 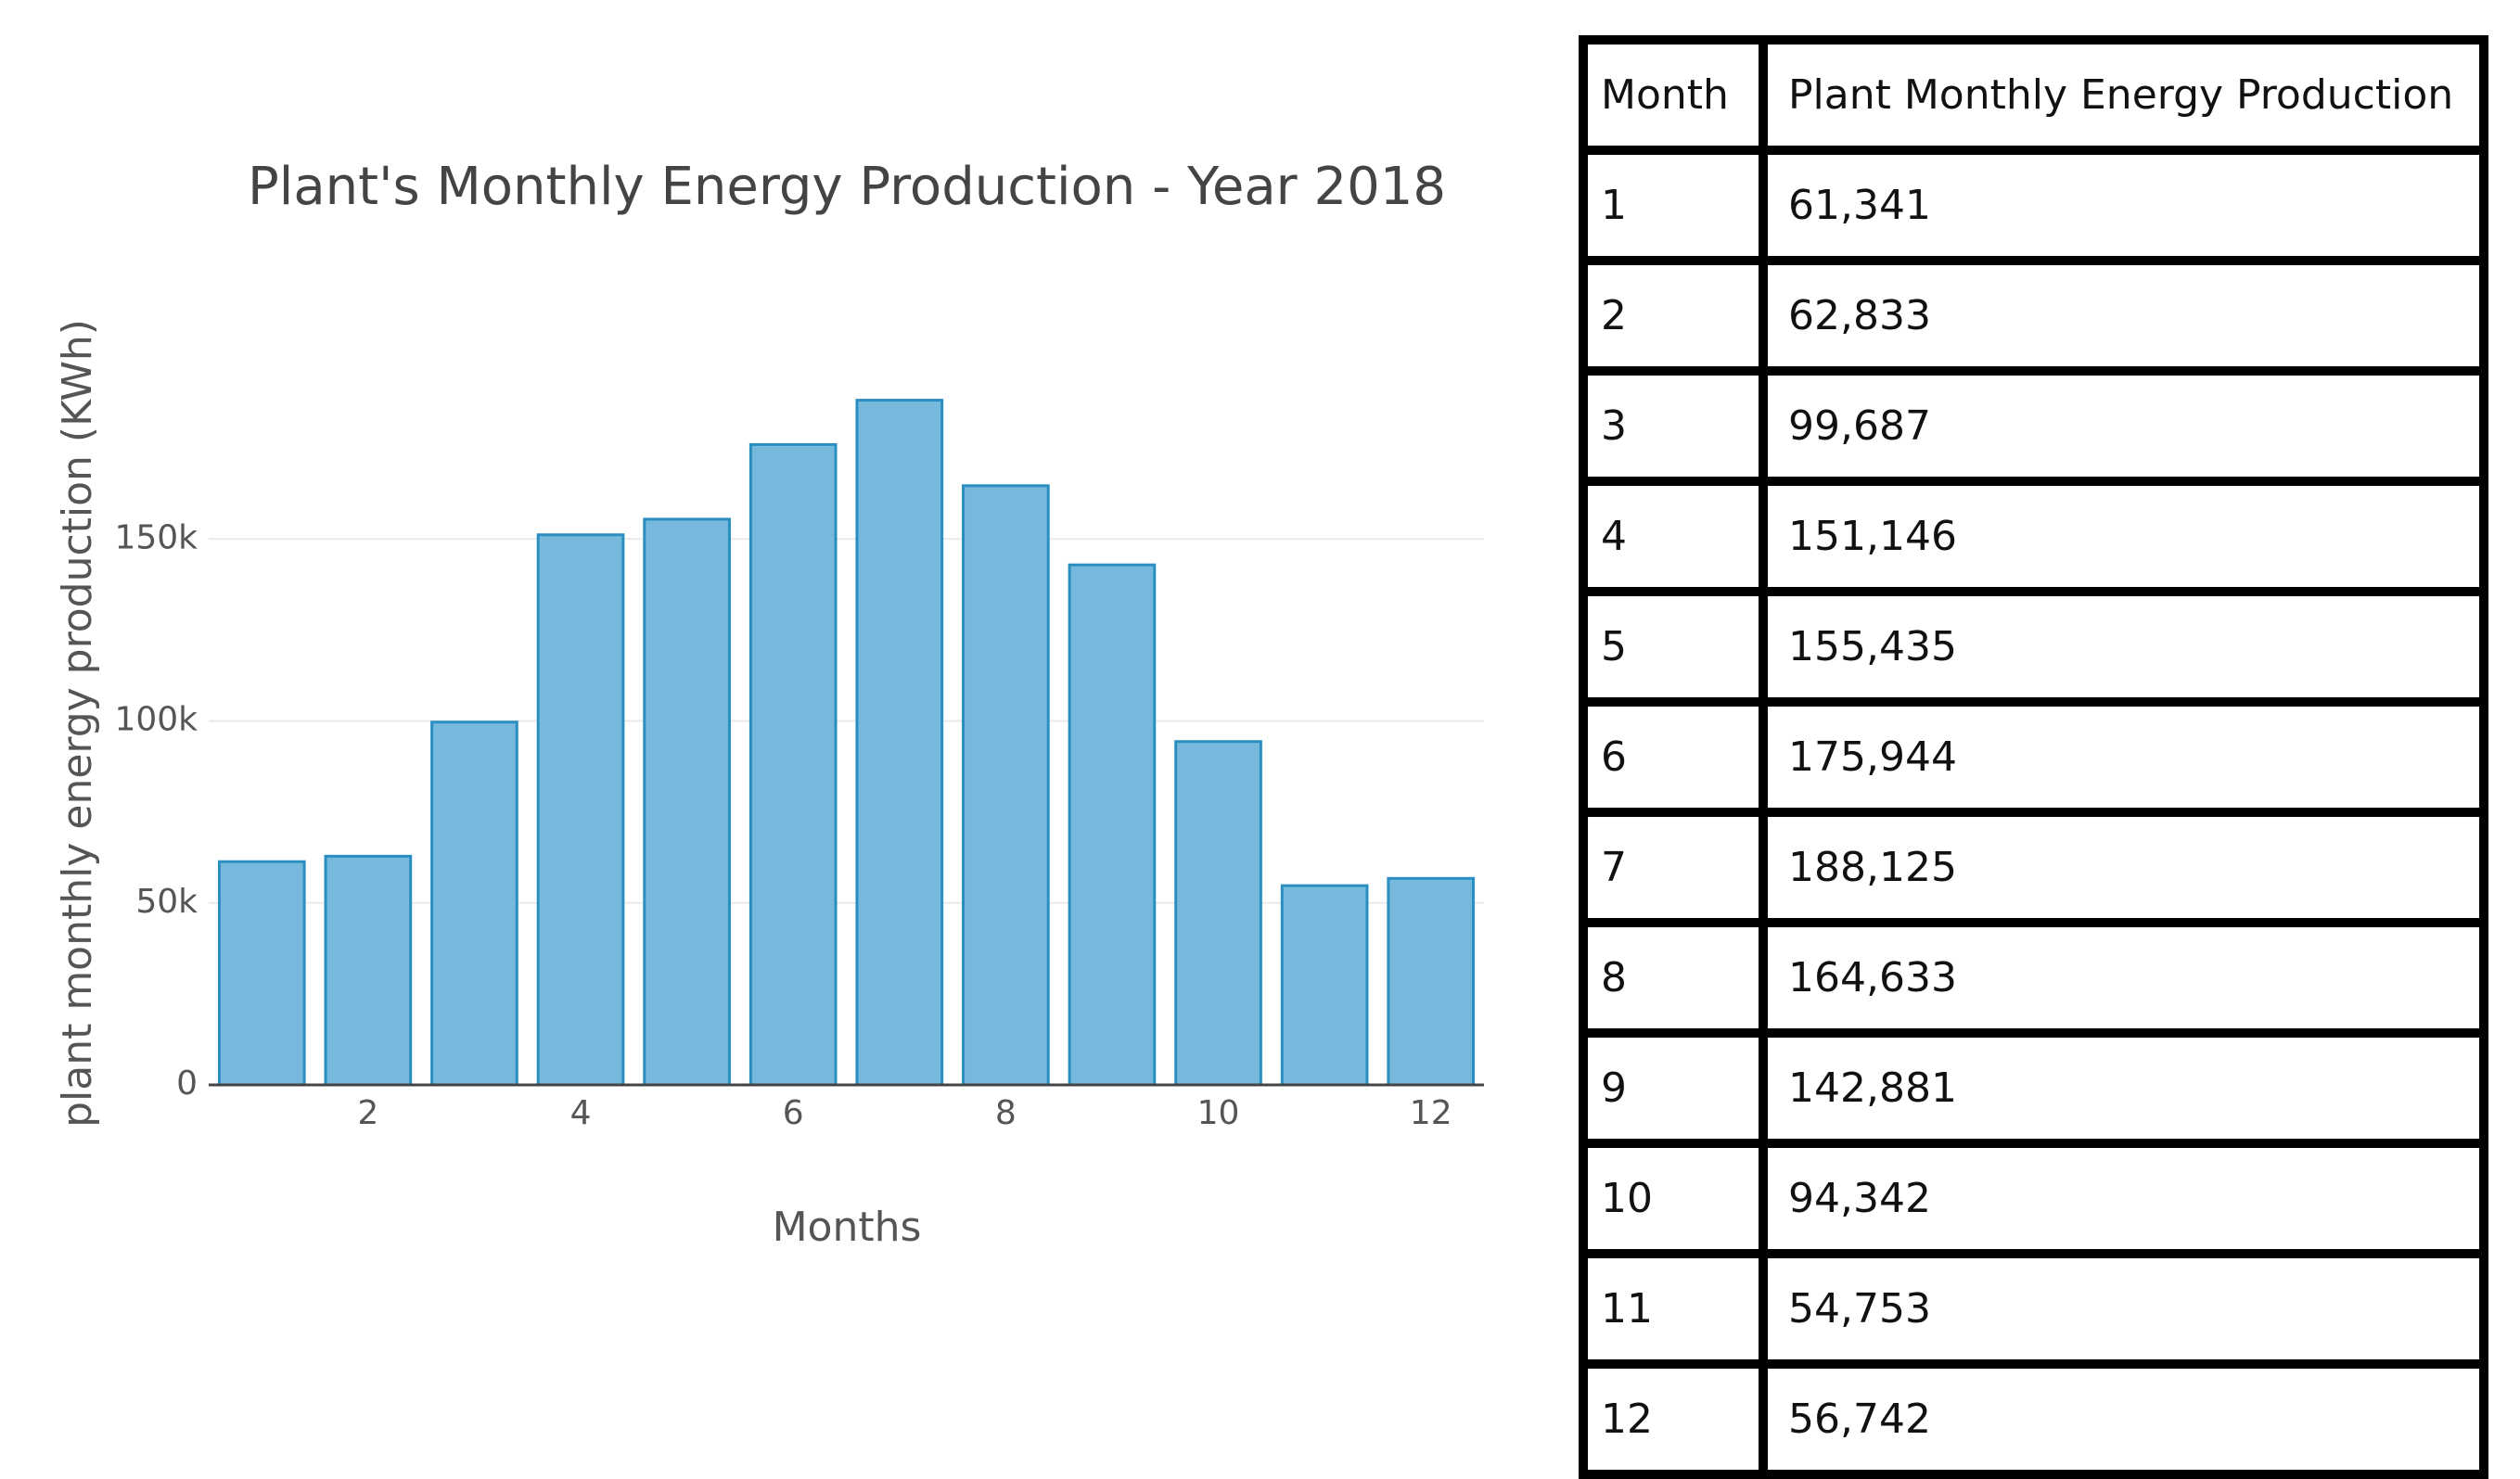 What do you see at coordinates (367, 1113) in the screenshot?
I see `x-tick-label: 2` at bounding box center [367, 1113].